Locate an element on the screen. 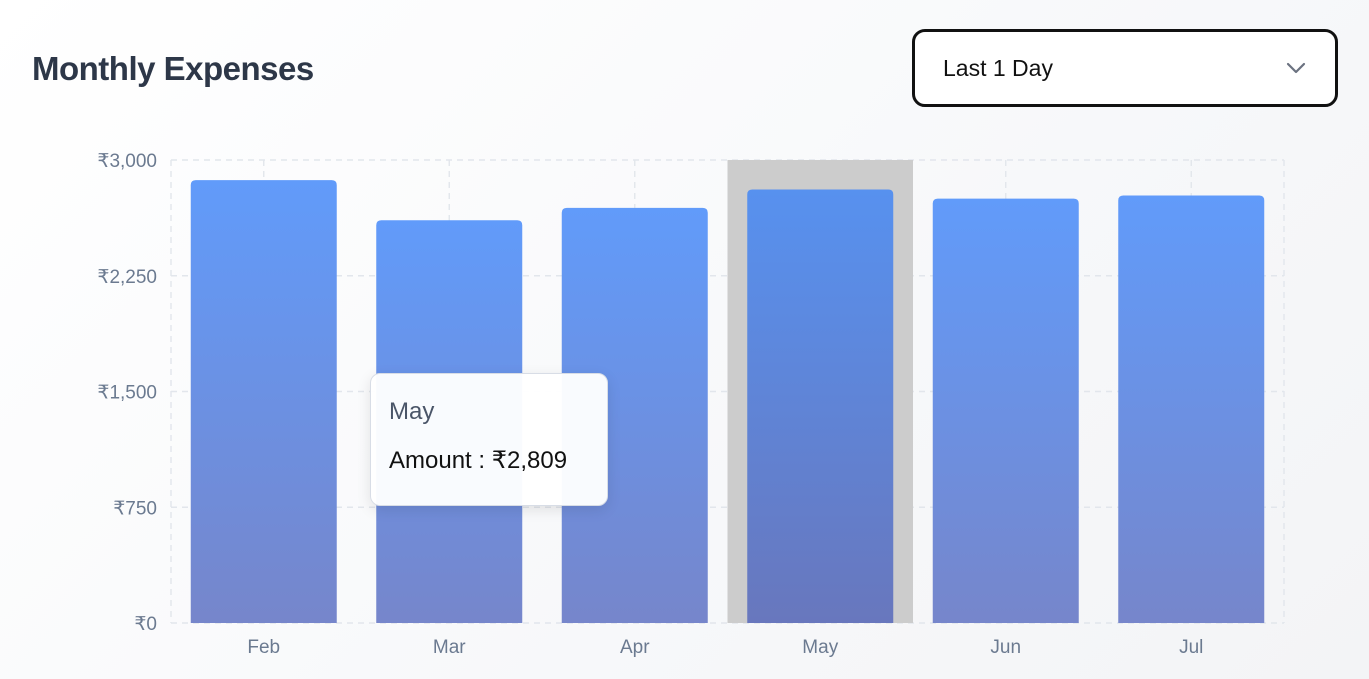 The image size is (1369, 679). x-tick-label: May is located at coordinates (820, 647).